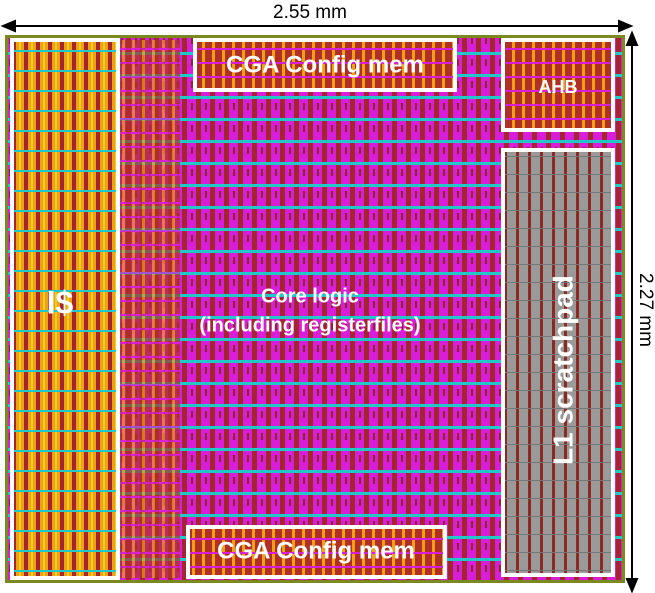 This screenshot has width=655, height=593. I want to click on width-arrow, so click(317, 26).